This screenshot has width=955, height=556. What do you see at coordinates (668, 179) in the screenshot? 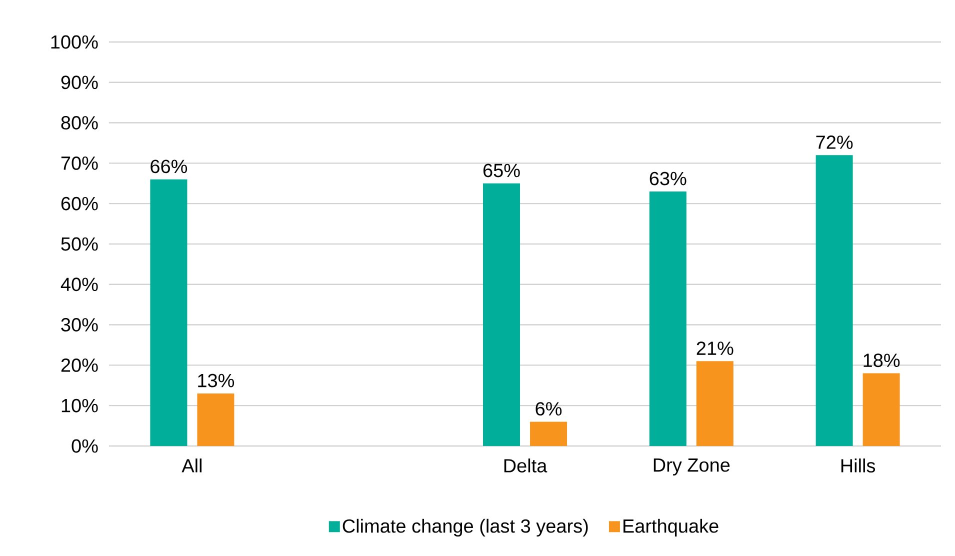
I see `data-label: 63%` at bounding box center [668, 179].